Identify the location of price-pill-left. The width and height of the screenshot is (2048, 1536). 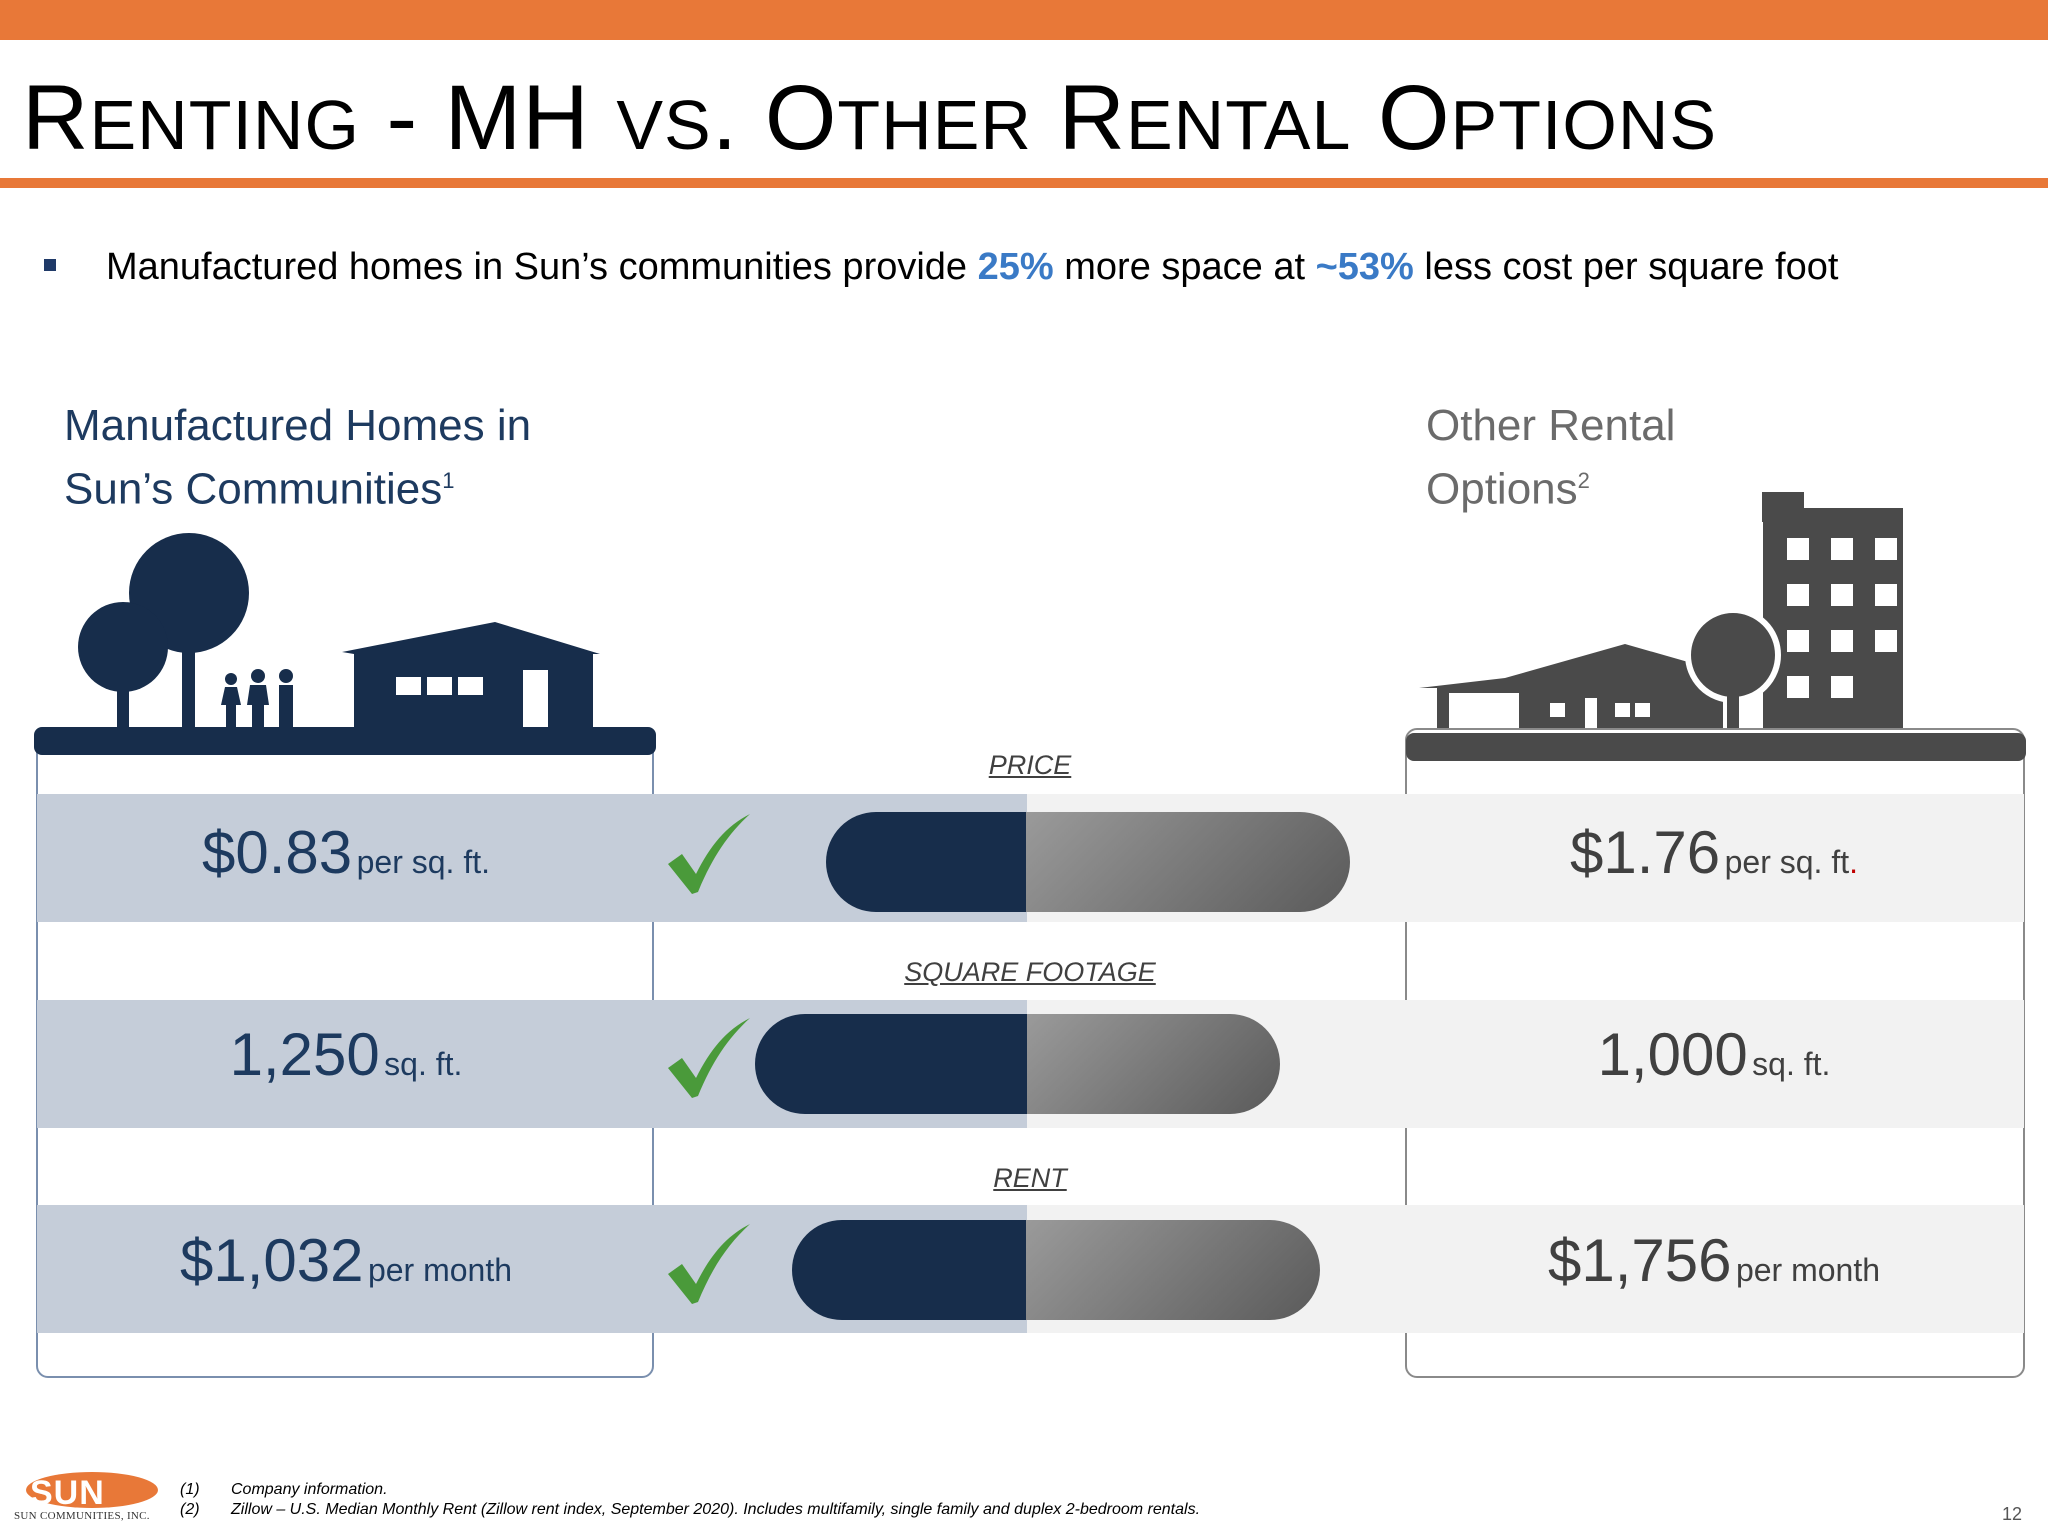
(926, 862).